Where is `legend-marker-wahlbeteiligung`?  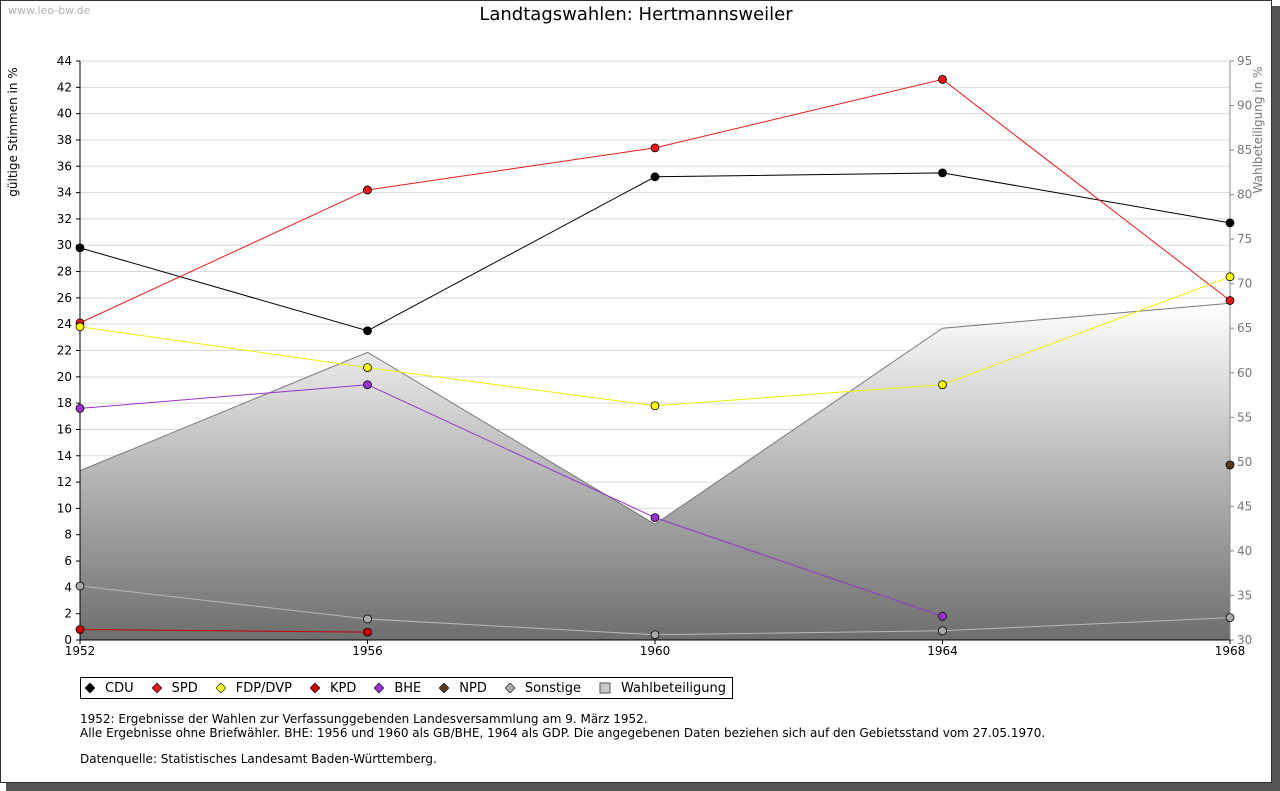 legend-marker-wahlbeteiligung is located at coordinates (605, 688).